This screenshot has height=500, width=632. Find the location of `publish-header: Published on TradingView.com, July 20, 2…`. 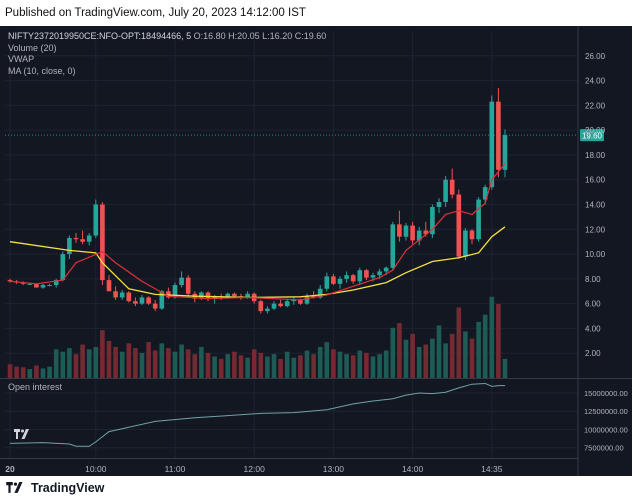

publish-header: Published on TradingView.com, July 20, 2… is located at coordinates (316, 13).